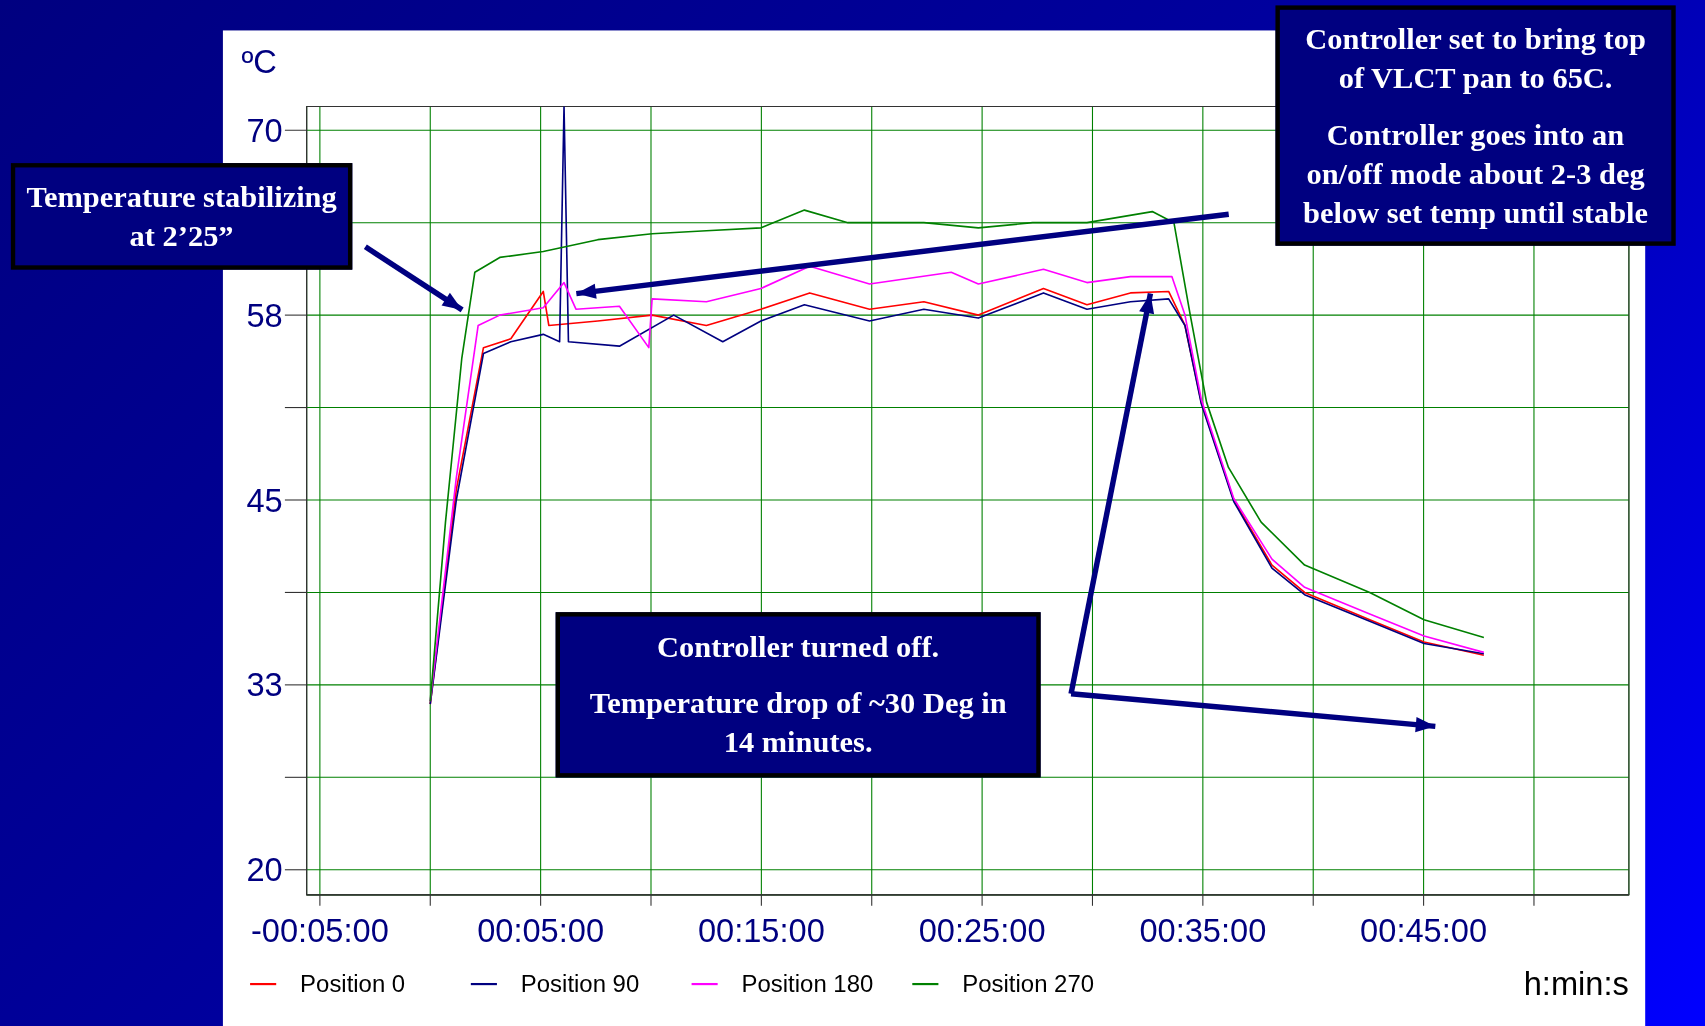 The width and height of the screenshot is (1705, 1026). I want to click on x-tick-label: 00:35:00, so click(1203, 930).